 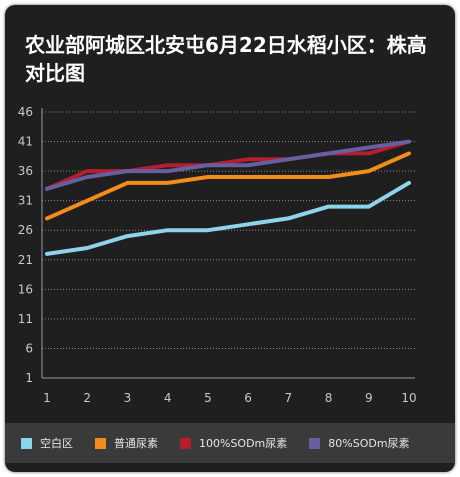 What do you see at coordinates (408, 398) in the screenshot?
I see `x-tick-label: 10` at bounding box center [408, 398].